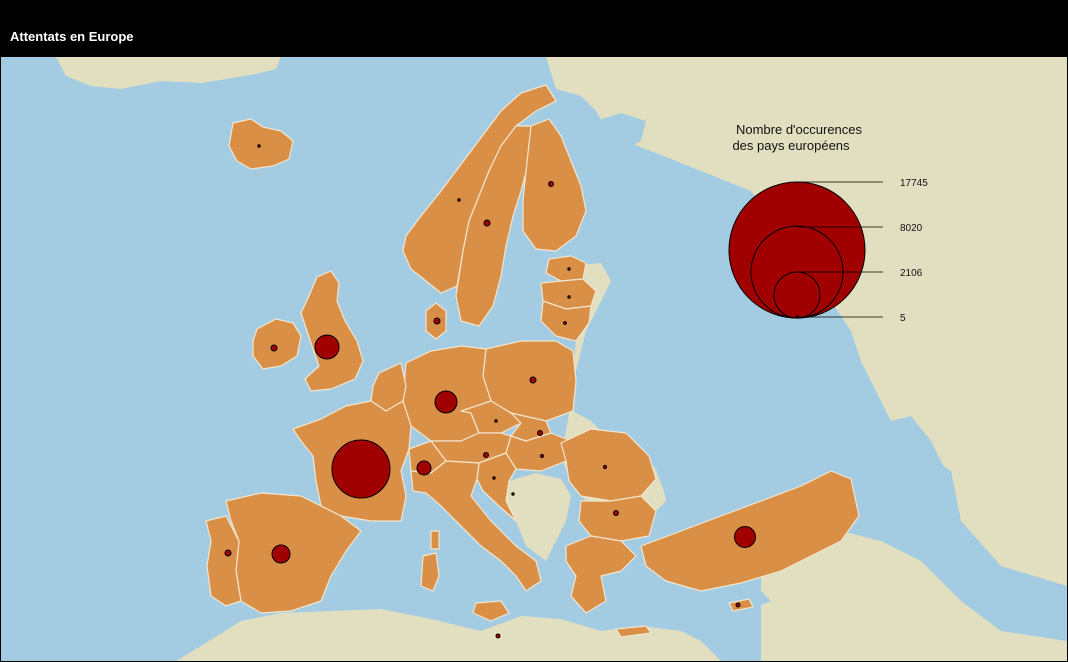 The height and width of the screenshot is (662, 1068). What do you see at coordinates (616, 513) in the screenshot?
I see `bubble-bulgaria` at bounding box center [616, 513].